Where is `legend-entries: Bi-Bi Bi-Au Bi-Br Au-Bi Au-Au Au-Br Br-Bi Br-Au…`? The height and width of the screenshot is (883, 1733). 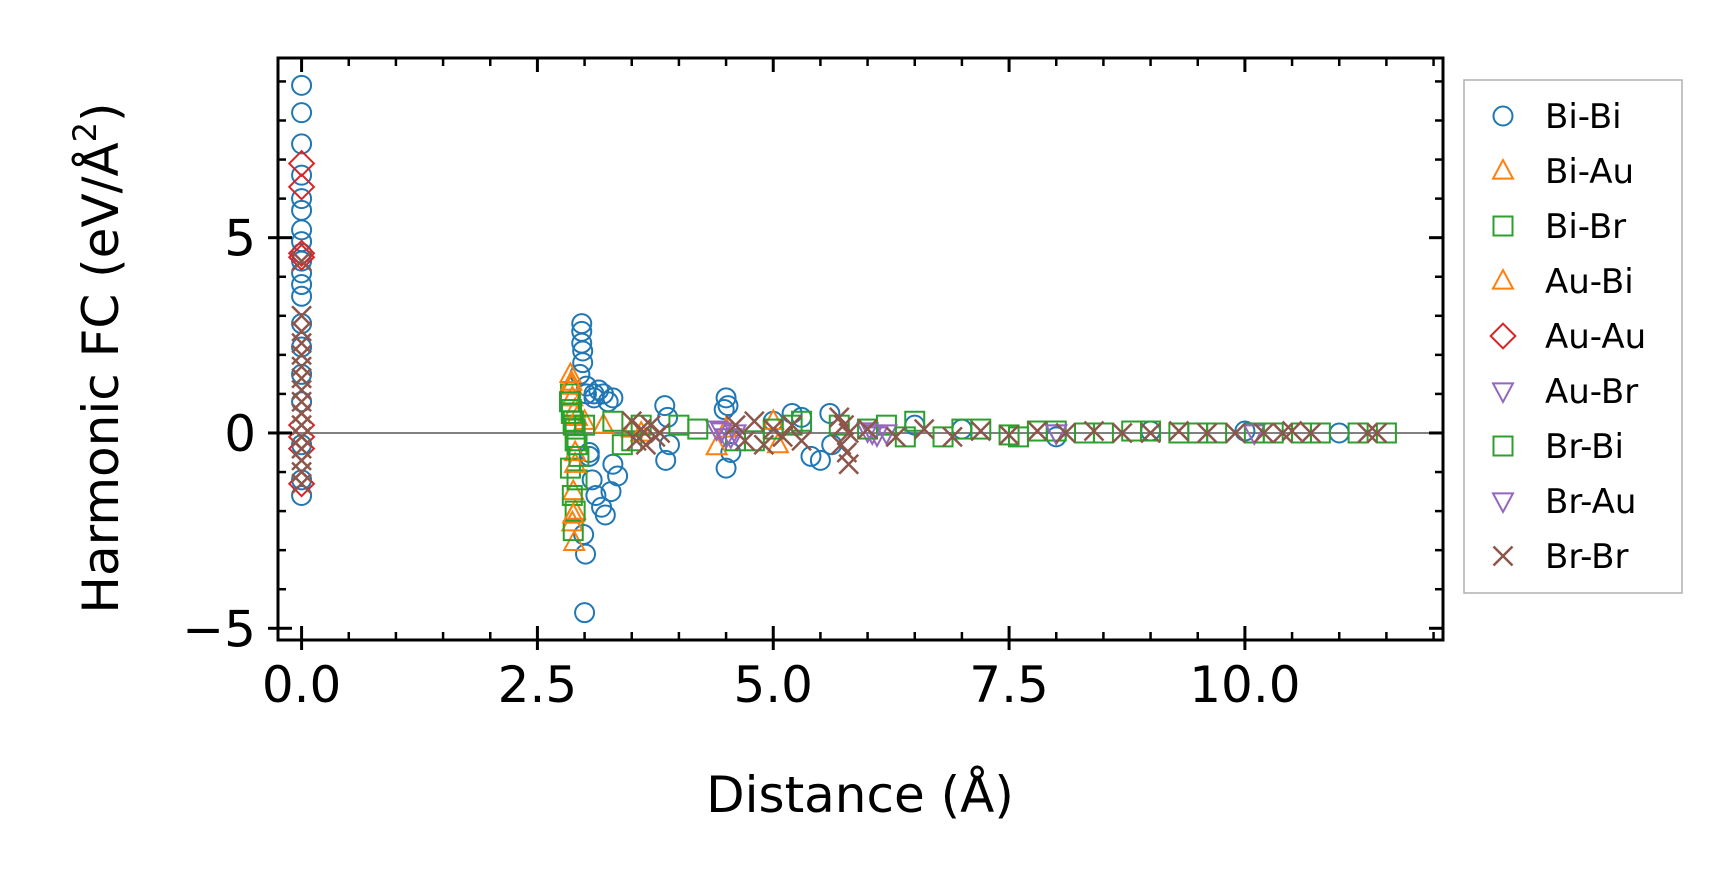 legend-entries: Bi-Bi Bi-Au Bi-Br Au-Bi Au-Au Au-Br Br-Bi Br-Au… is located at coordinates (1567, 337).